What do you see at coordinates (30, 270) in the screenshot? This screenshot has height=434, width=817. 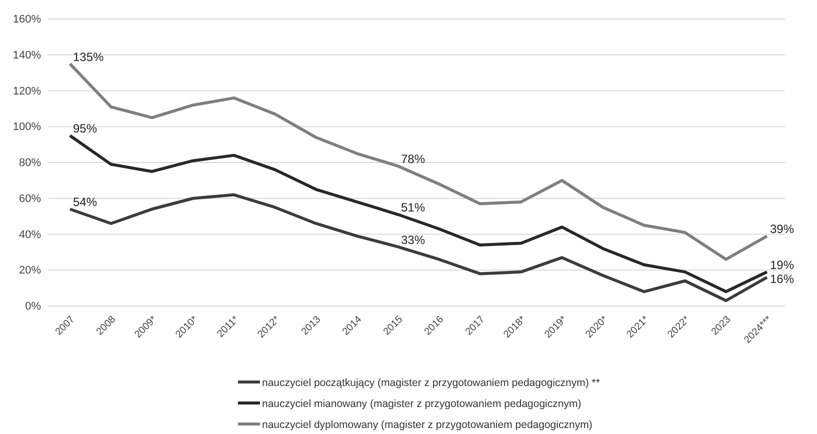 I see `y-tick-label: 20%` at bounding box center [30, 270].